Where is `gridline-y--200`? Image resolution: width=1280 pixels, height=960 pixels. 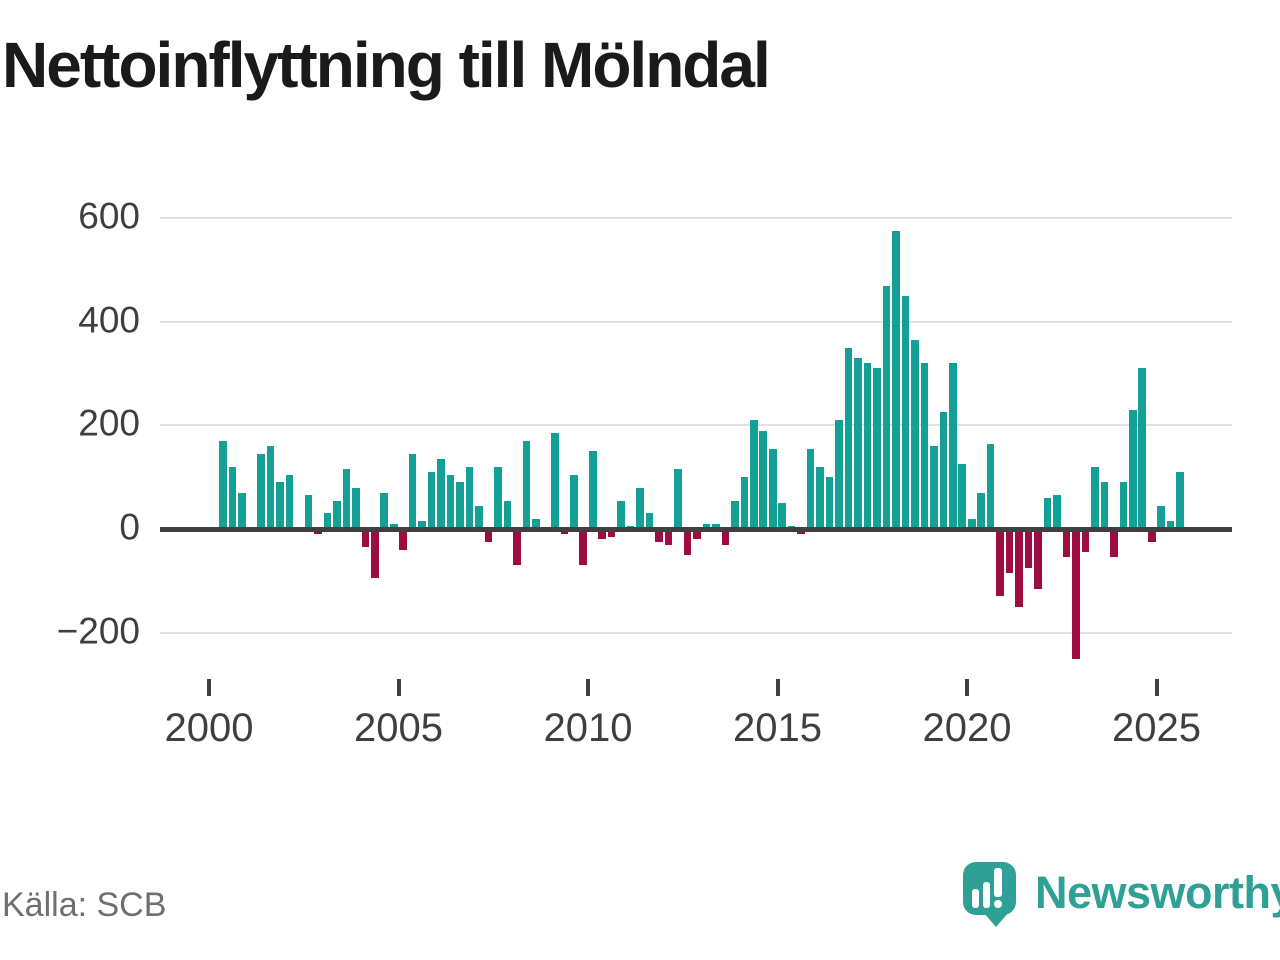 gridline-y--200 is located at coordinates (696, 632).